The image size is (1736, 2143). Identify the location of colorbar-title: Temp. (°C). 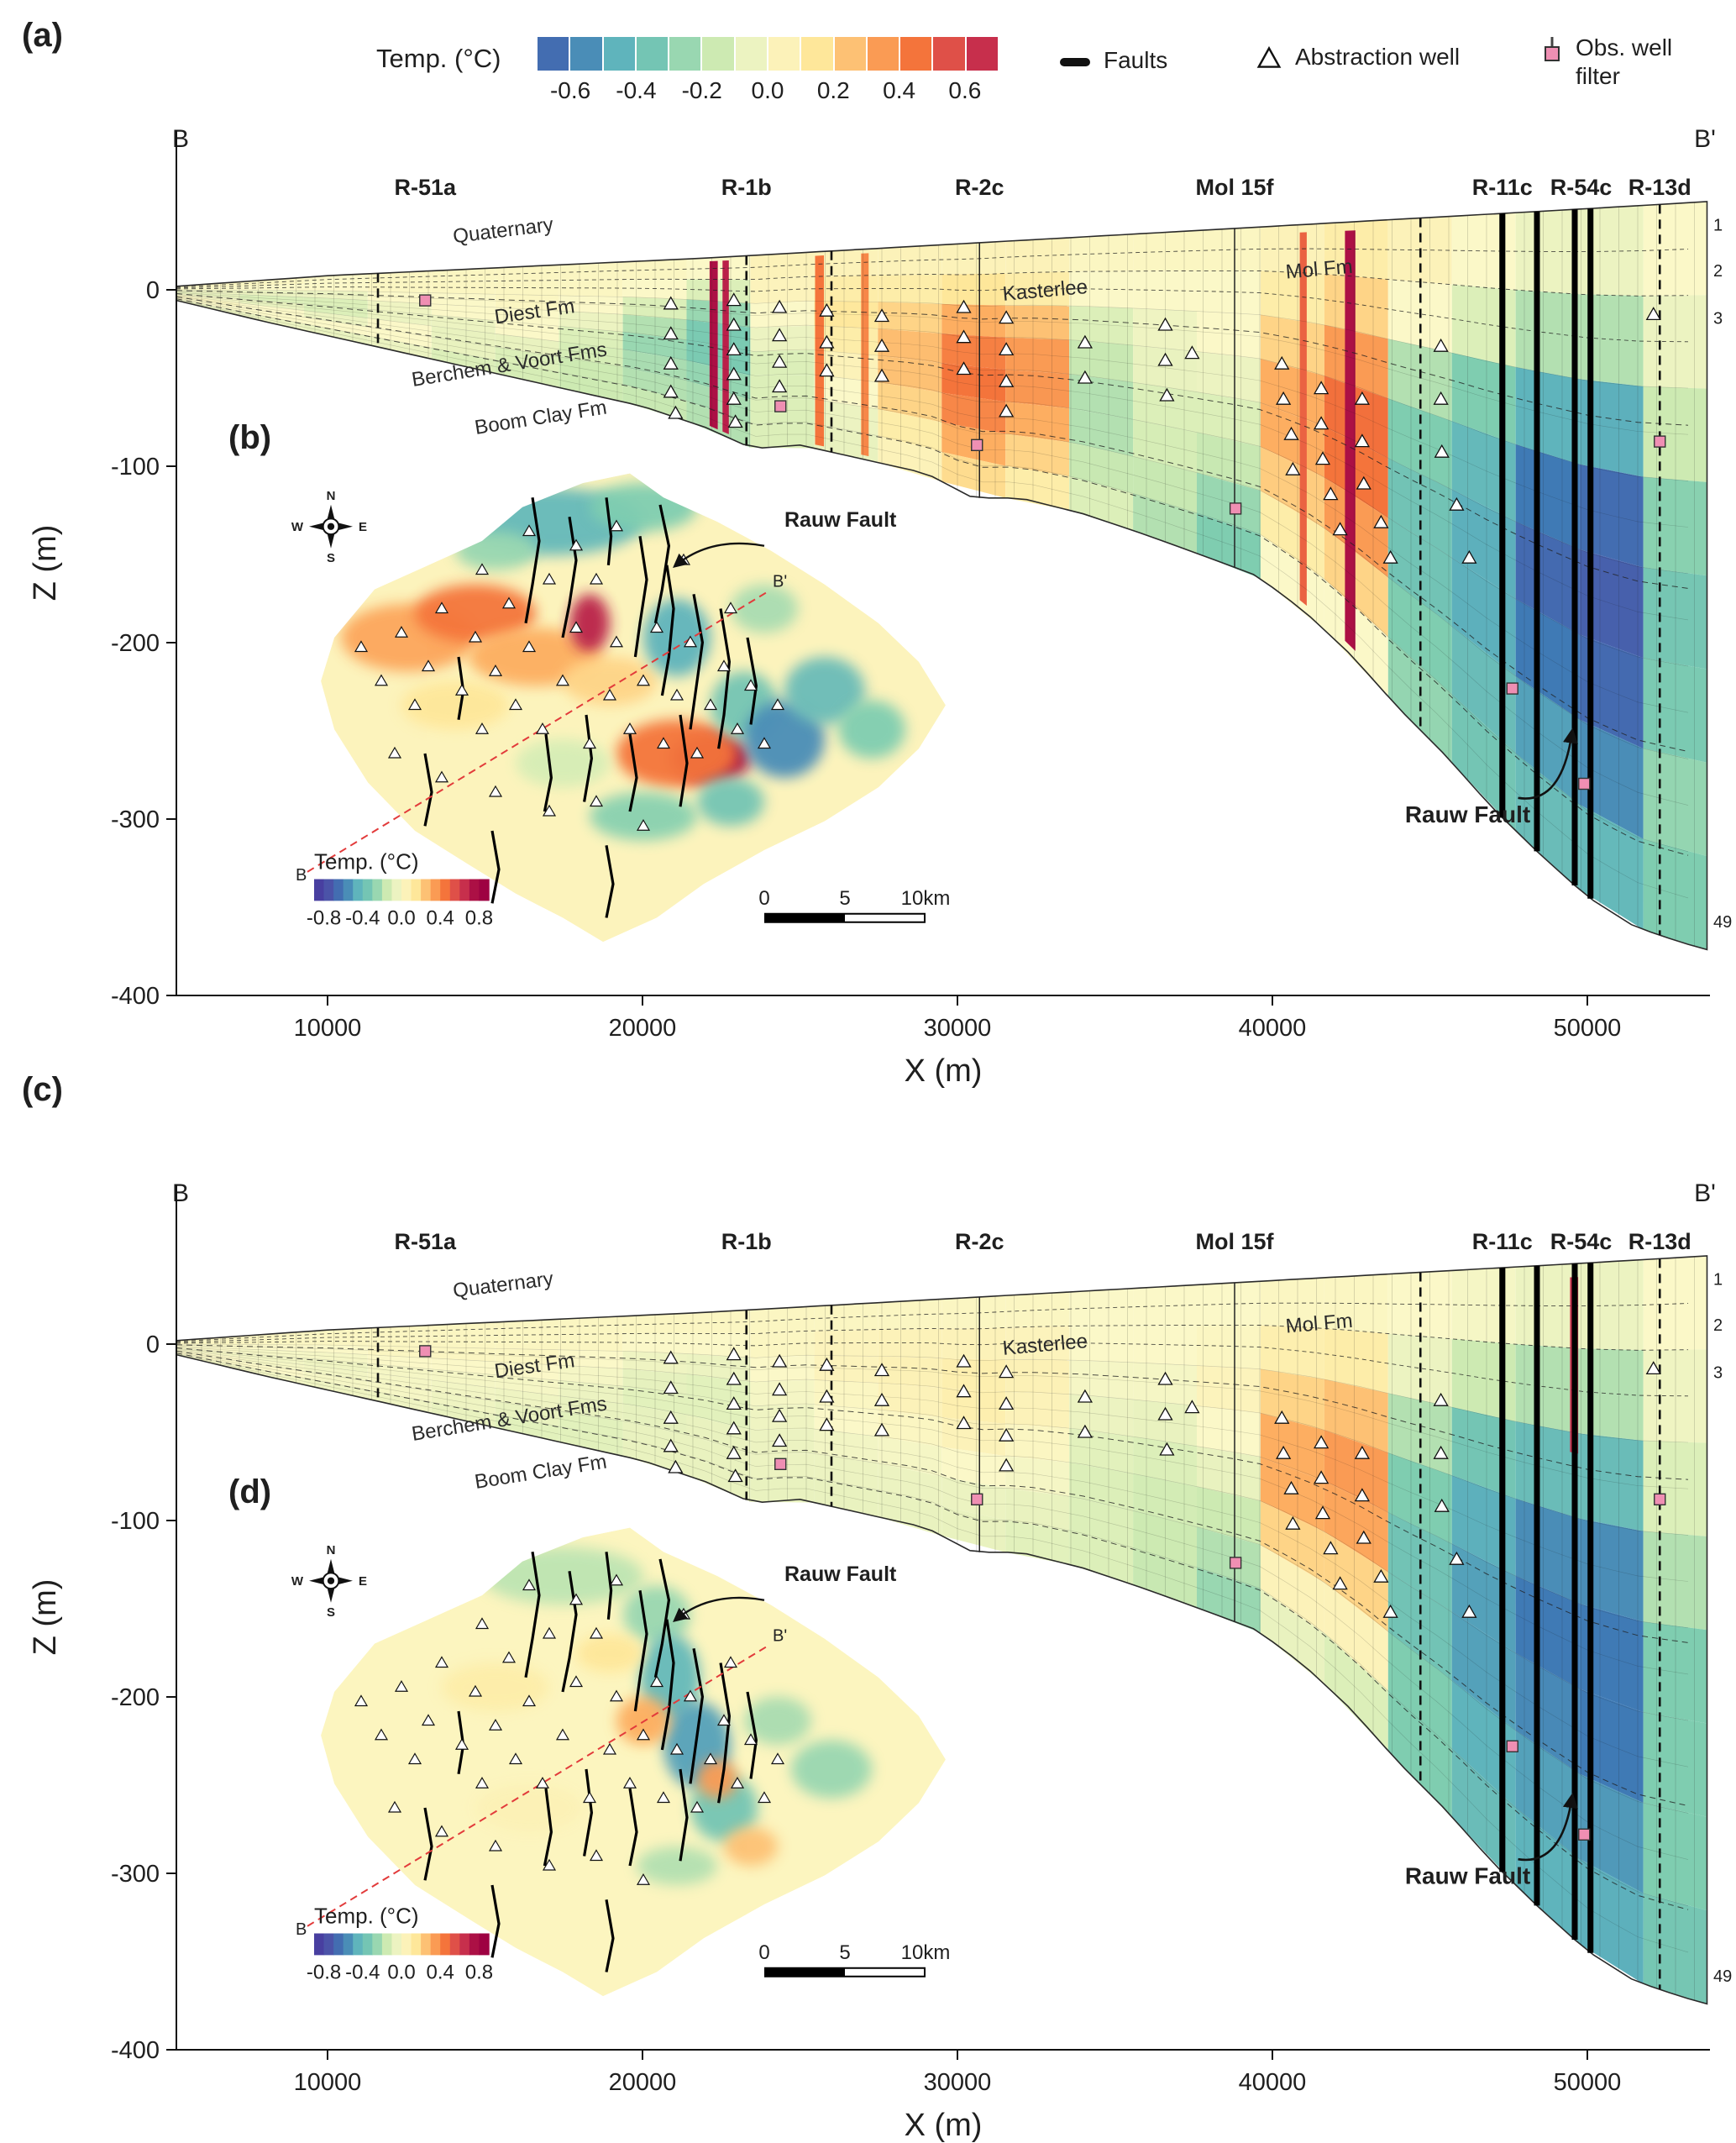
(438, 58).